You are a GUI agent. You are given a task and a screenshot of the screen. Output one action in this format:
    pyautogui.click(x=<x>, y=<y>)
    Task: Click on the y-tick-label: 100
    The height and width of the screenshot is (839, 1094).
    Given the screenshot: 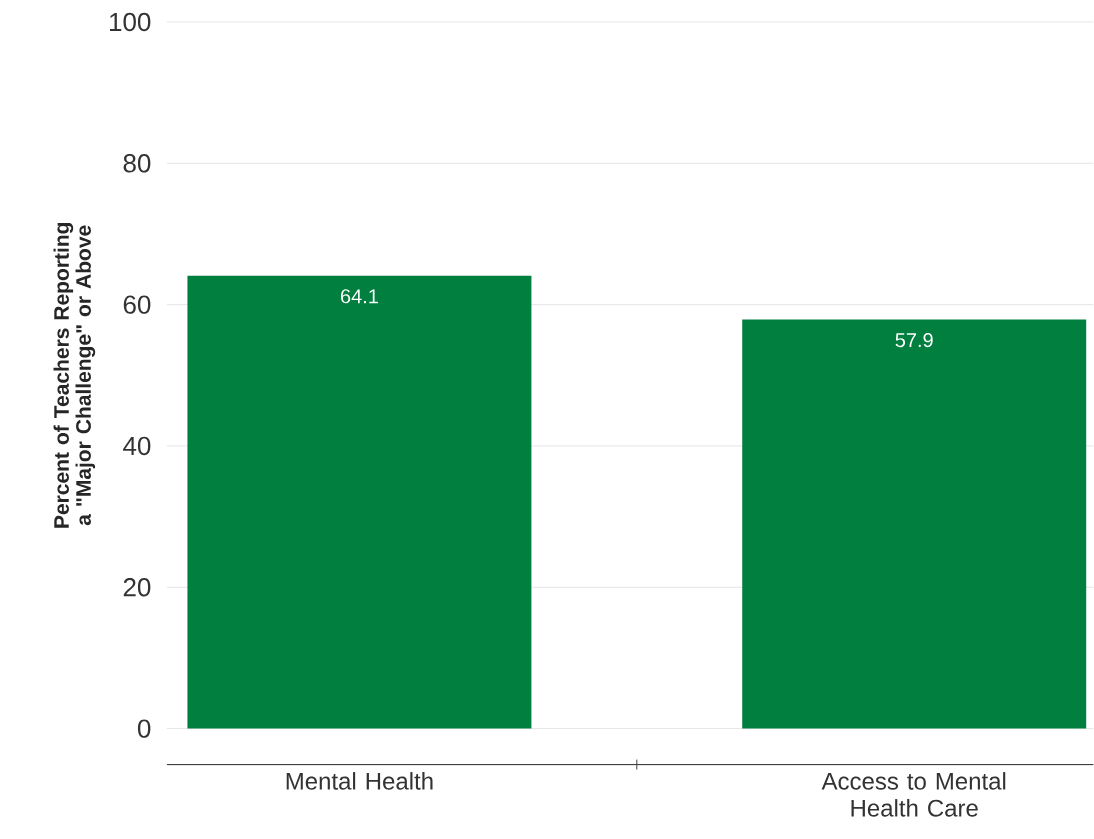 What is the action you would take?
    pyautogui.click(x=130, y=22)
    